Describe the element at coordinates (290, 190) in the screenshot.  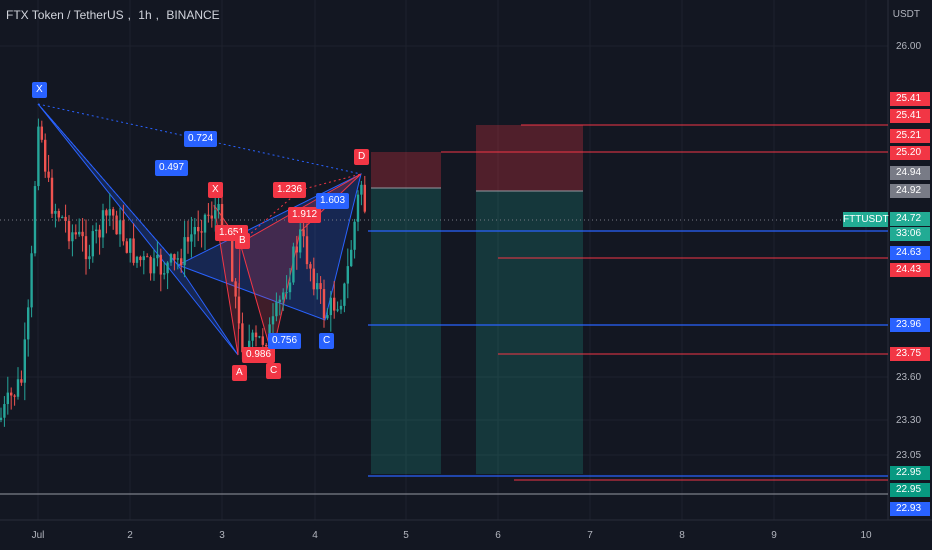
I see `pattern-label-r1236: 1.236` at that location.